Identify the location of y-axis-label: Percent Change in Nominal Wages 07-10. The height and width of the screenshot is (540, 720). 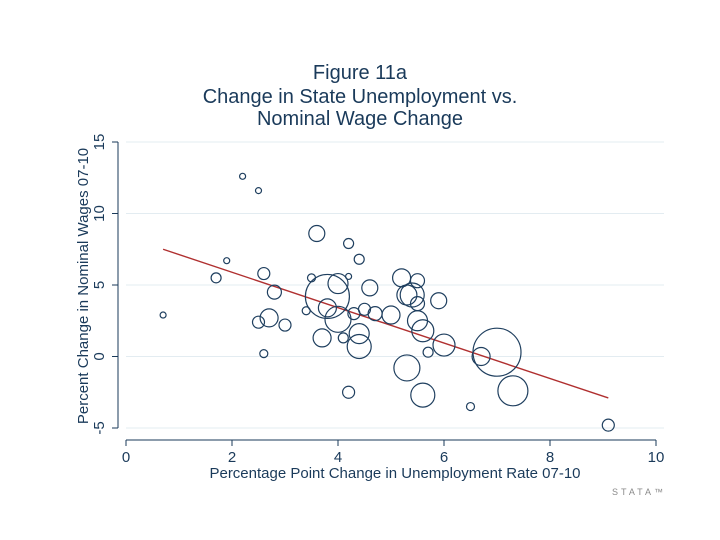
(83, 286).